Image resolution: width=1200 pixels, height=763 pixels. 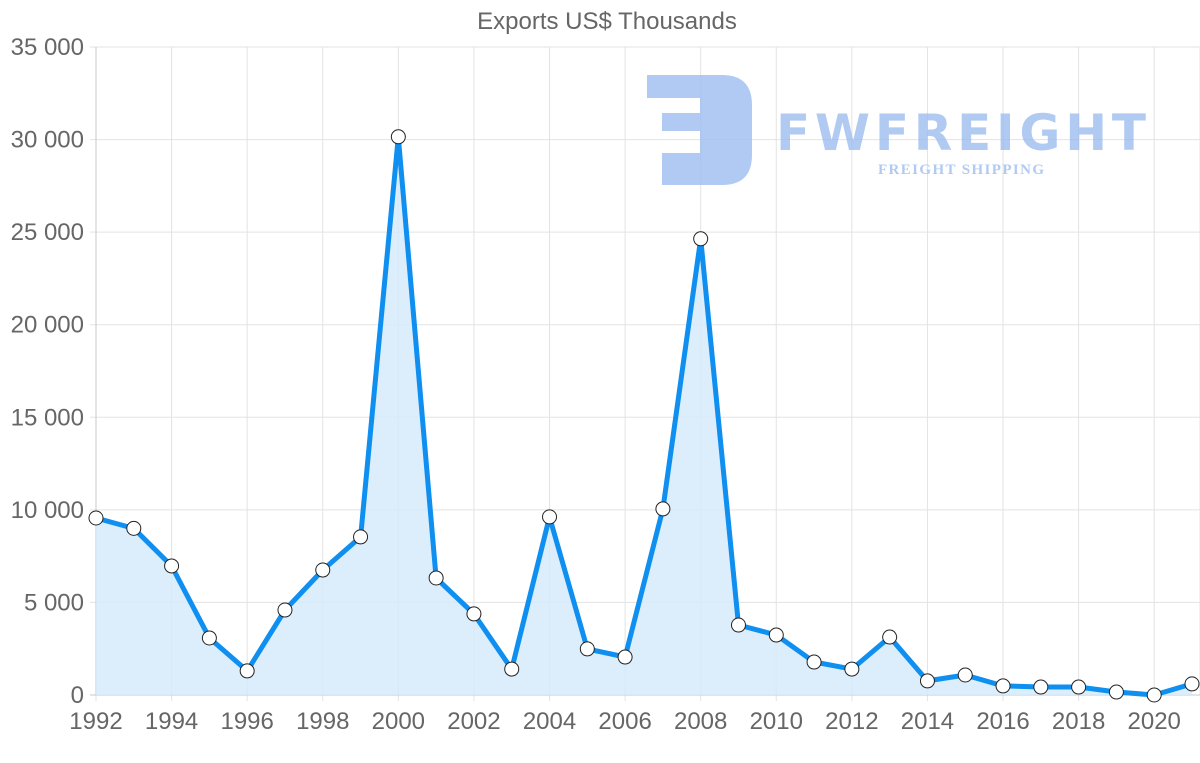 I want to click on y-tick-label: 25 000, so click(x=47, y=232).